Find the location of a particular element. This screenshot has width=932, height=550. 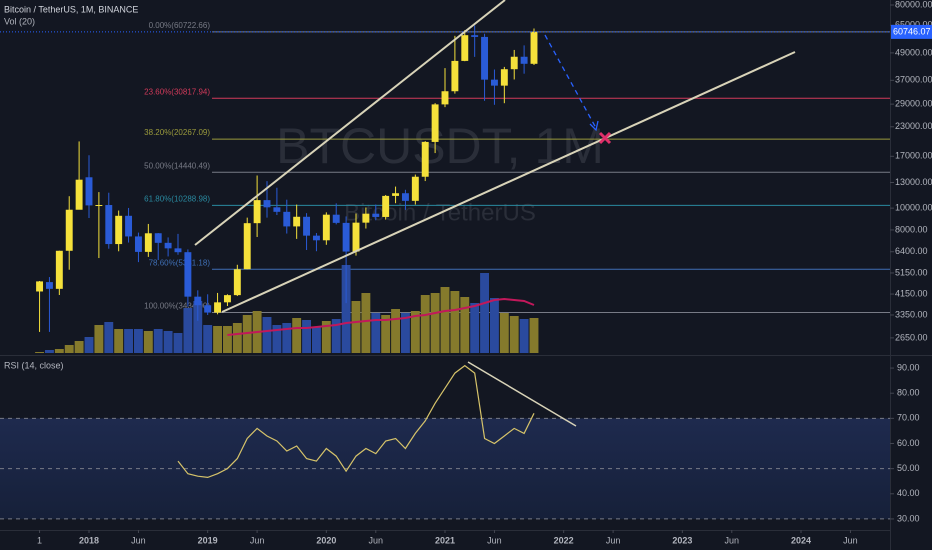

fib-label: 78.60%(5351.18) is located at coordinates (180, 262).